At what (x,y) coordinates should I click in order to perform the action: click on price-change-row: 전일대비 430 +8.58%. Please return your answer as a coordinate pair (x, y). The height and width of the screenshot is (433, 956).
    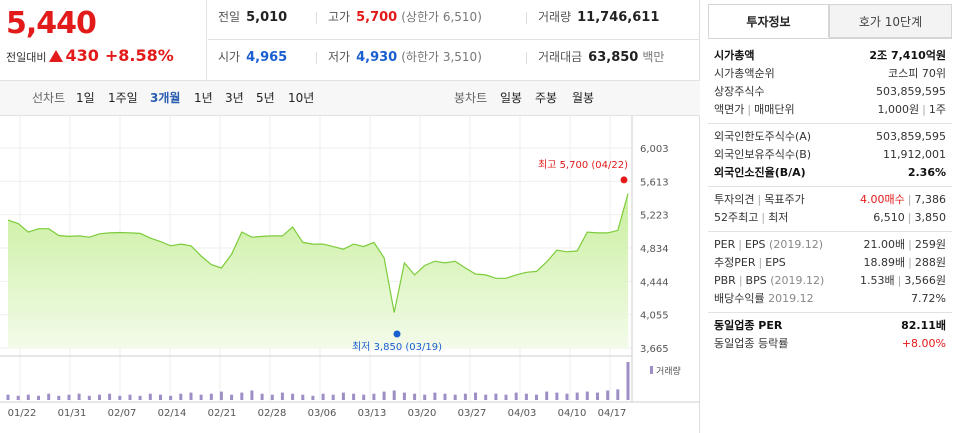
    Looking at the image, I should click on (90, 55).